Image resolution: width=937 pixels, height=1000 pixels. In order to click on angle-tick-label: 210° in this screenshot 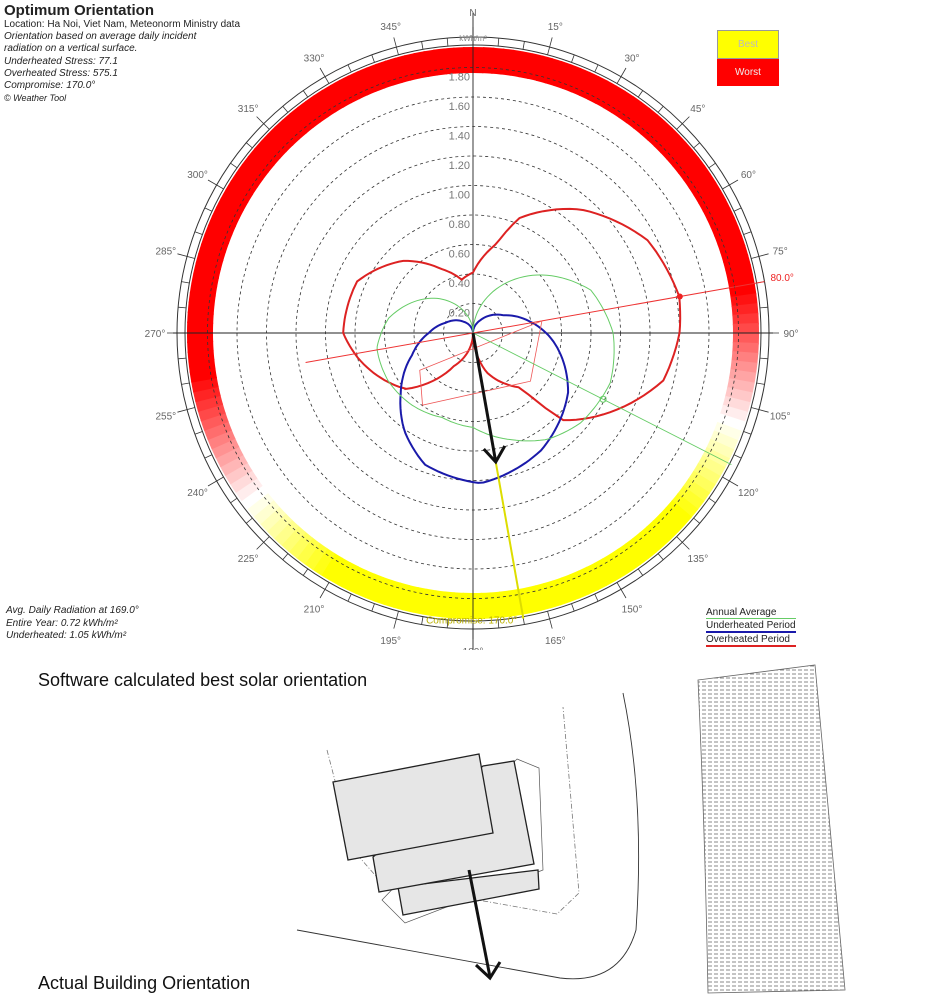, I will do `click(314, 609)`.